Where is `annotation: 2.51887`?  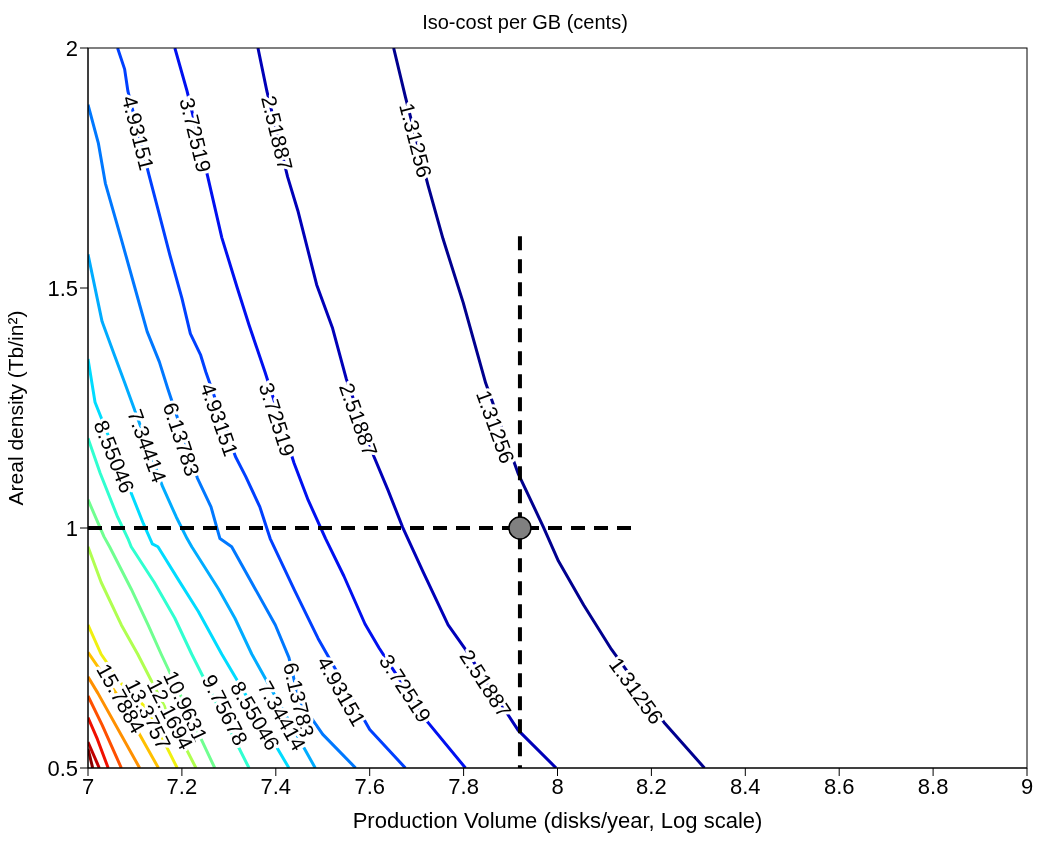 annotation: 2.51887 is located at coordinates (277, 133).